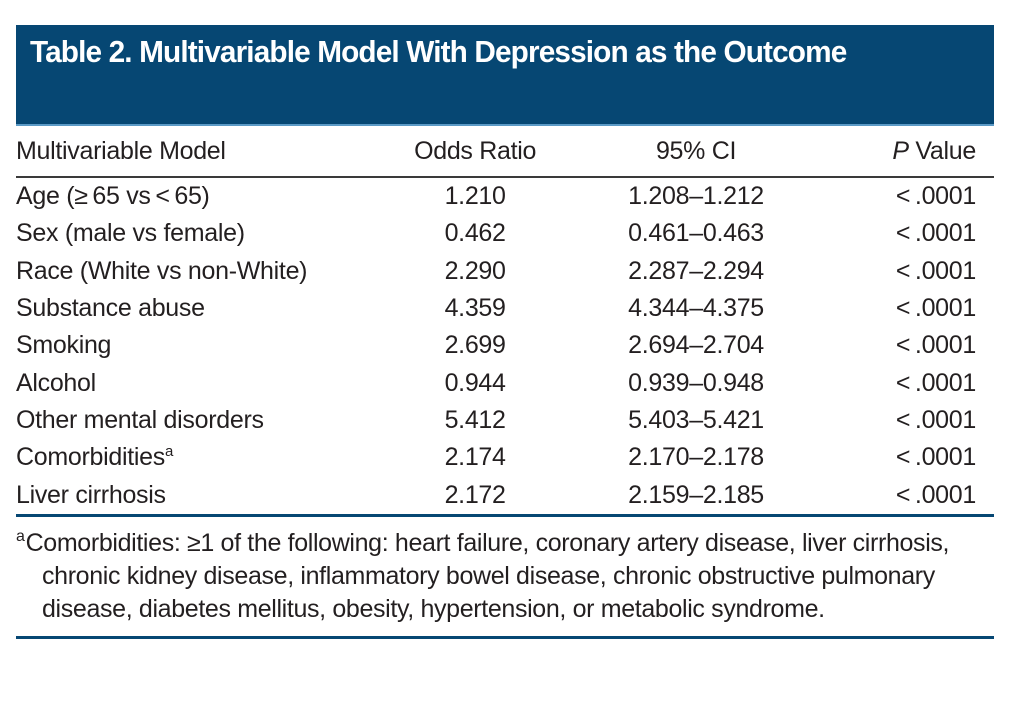  Describe the element at coordinates (199, 345) in the screenshot. I see `cell-model: Smoking` at that location.